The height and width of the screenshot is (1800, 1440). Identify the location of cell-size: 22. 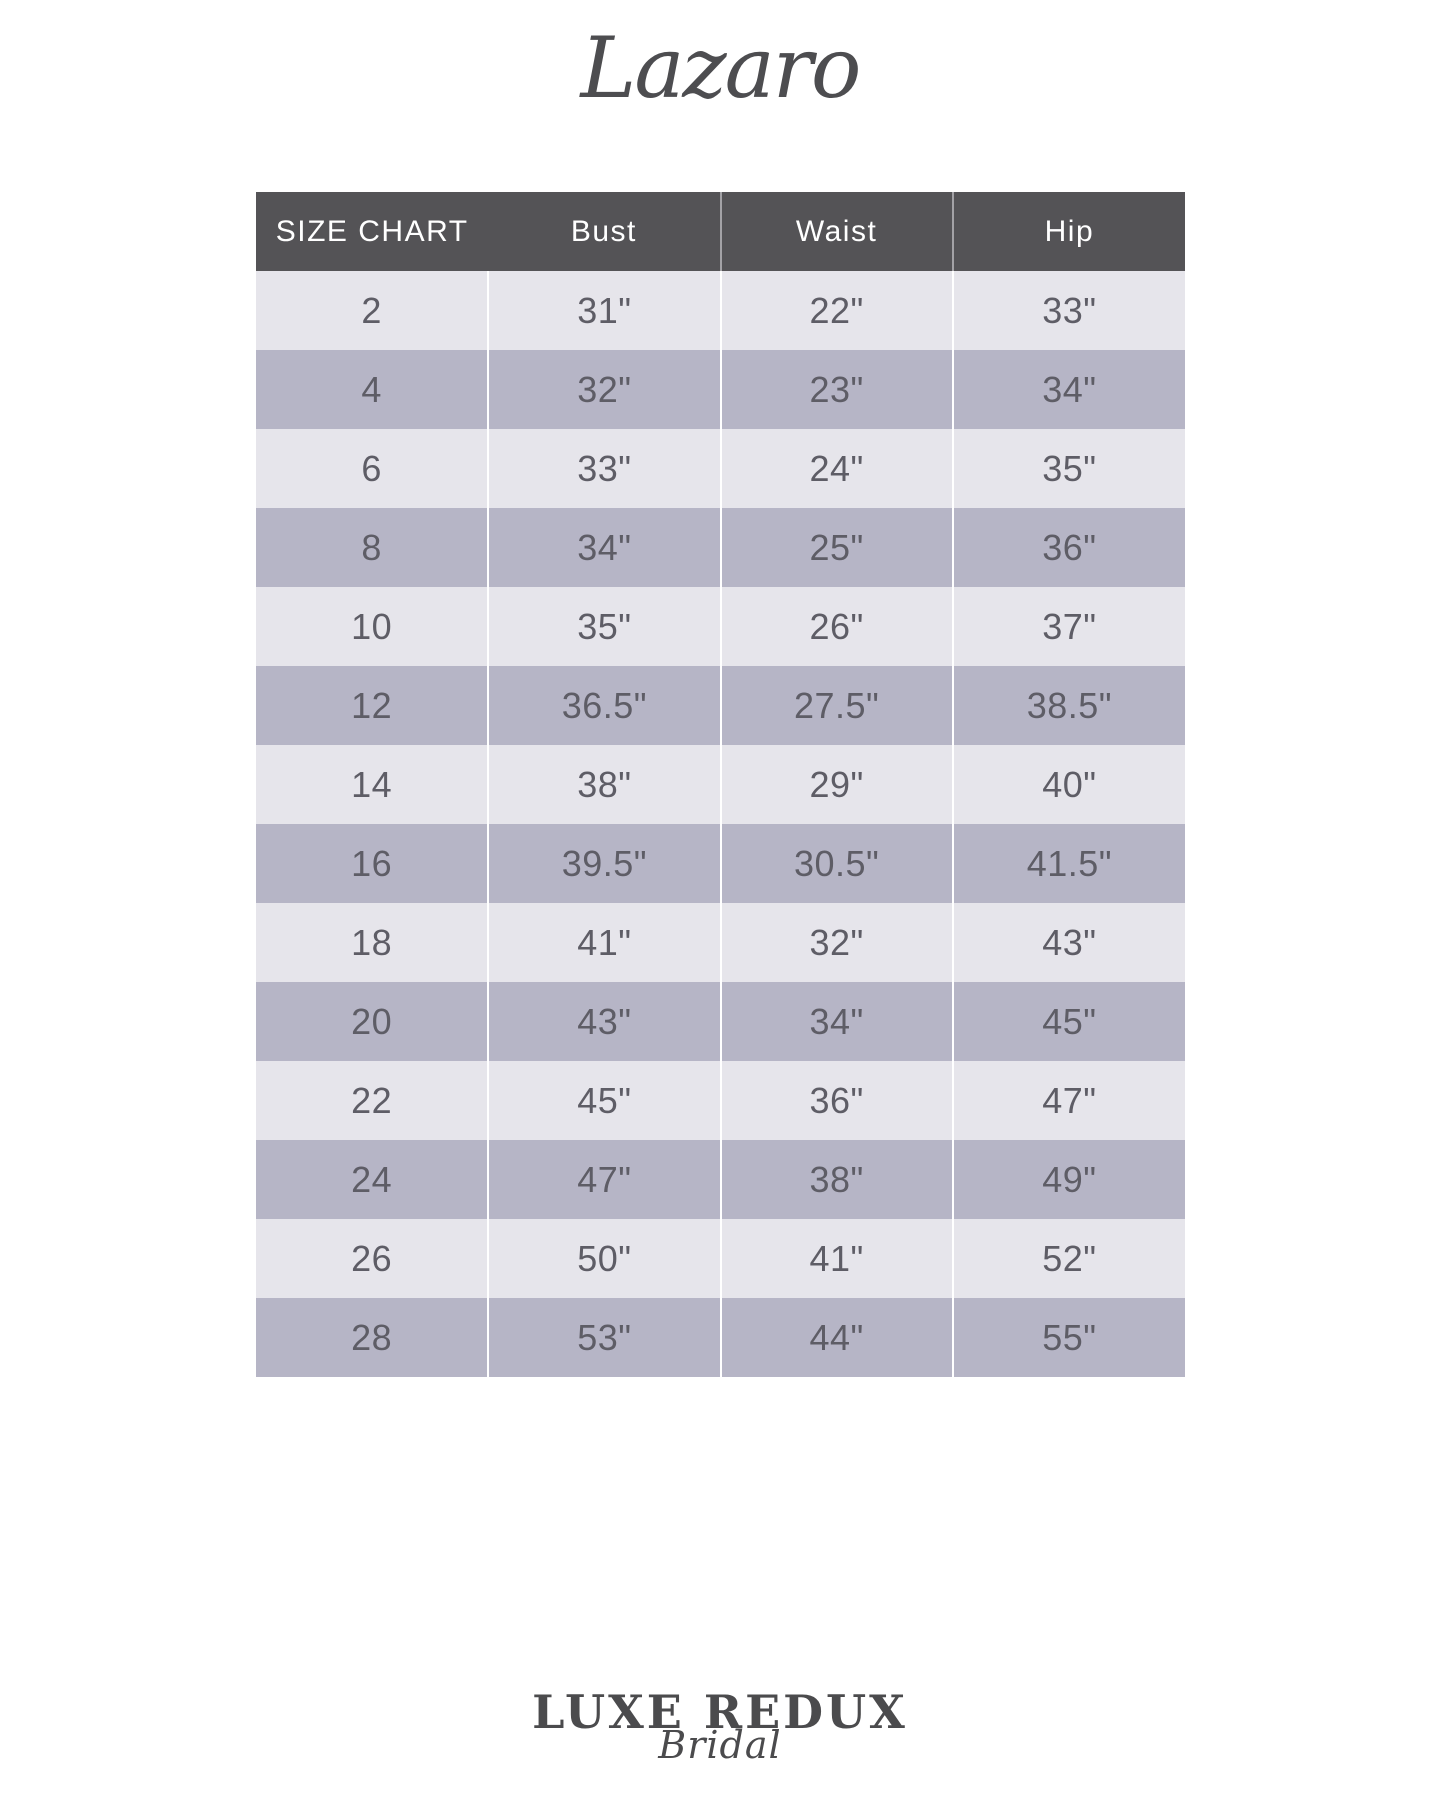
(372, 1100).